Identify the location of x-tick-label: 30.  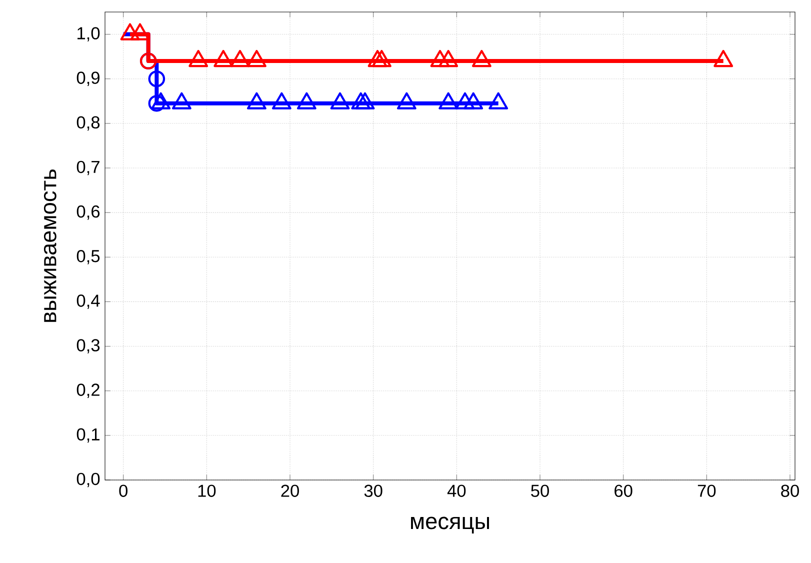
(373, 490).